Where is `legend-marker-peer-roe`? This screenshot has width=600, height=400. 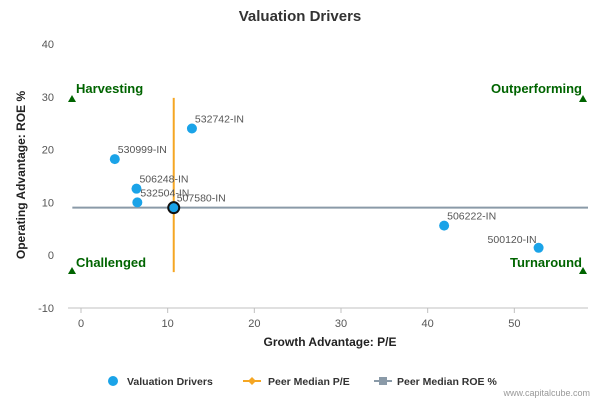
legend-marker-peer-roe is located at coordinates (383, 381).